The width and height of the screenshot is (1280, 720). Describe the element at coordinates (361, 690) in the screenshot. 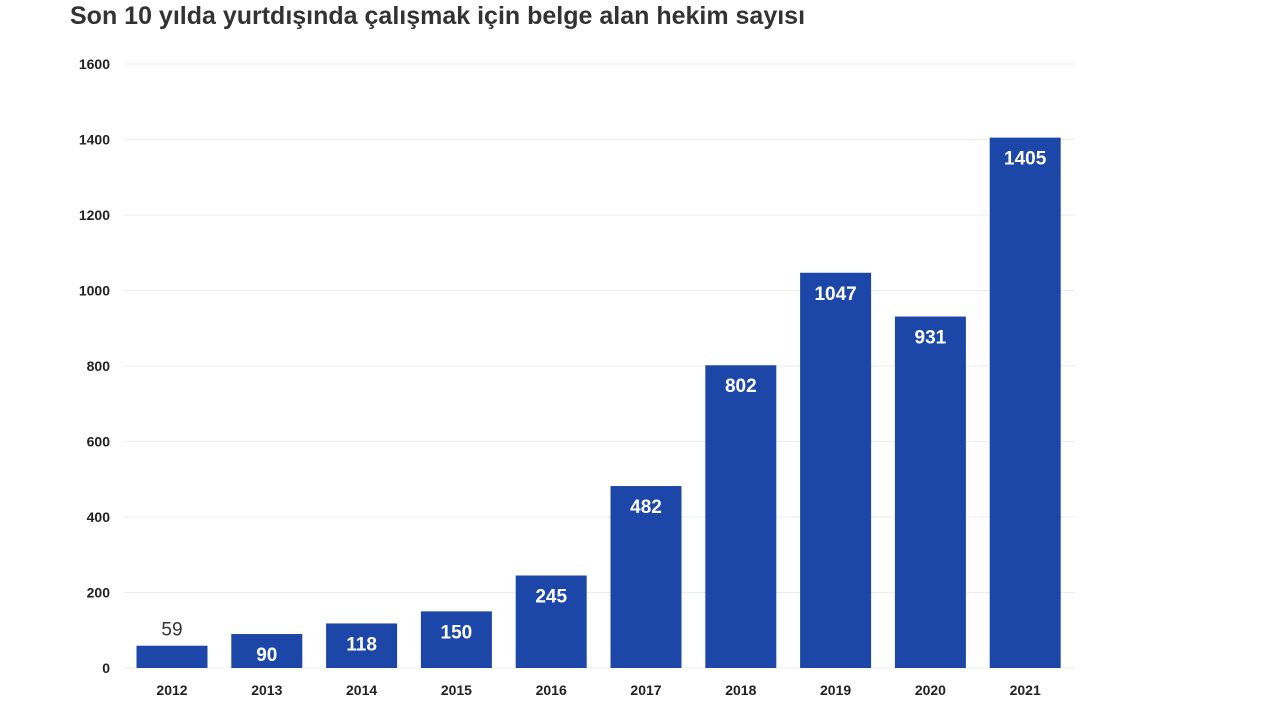

I see `x-tick-label: 2014` at that location.